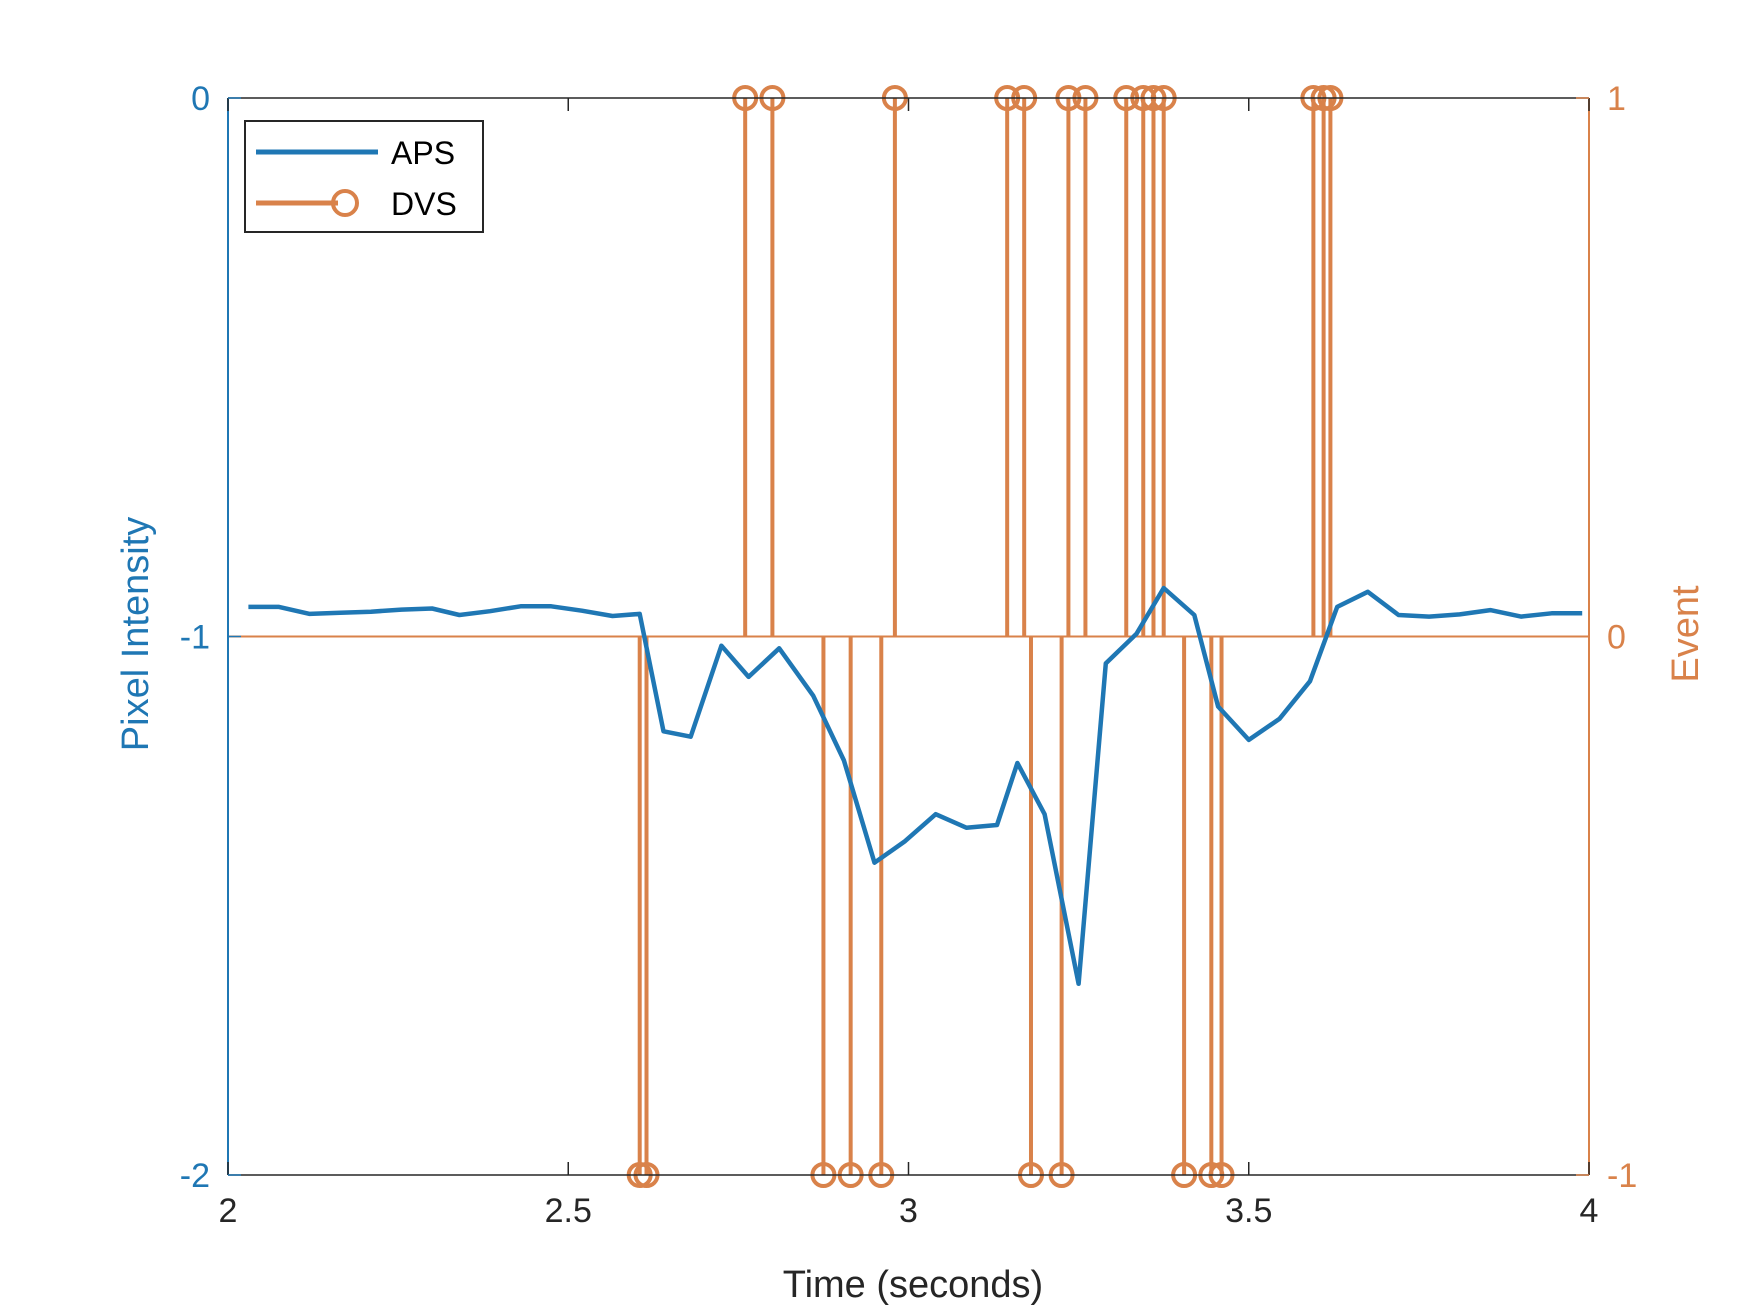 The width and height of the screenshot is (1750, 1313). What do you see at coordinates (200, 99) in the screenshot?
I see `y-tick-label-left: 0` at bounding box center [200, 99].